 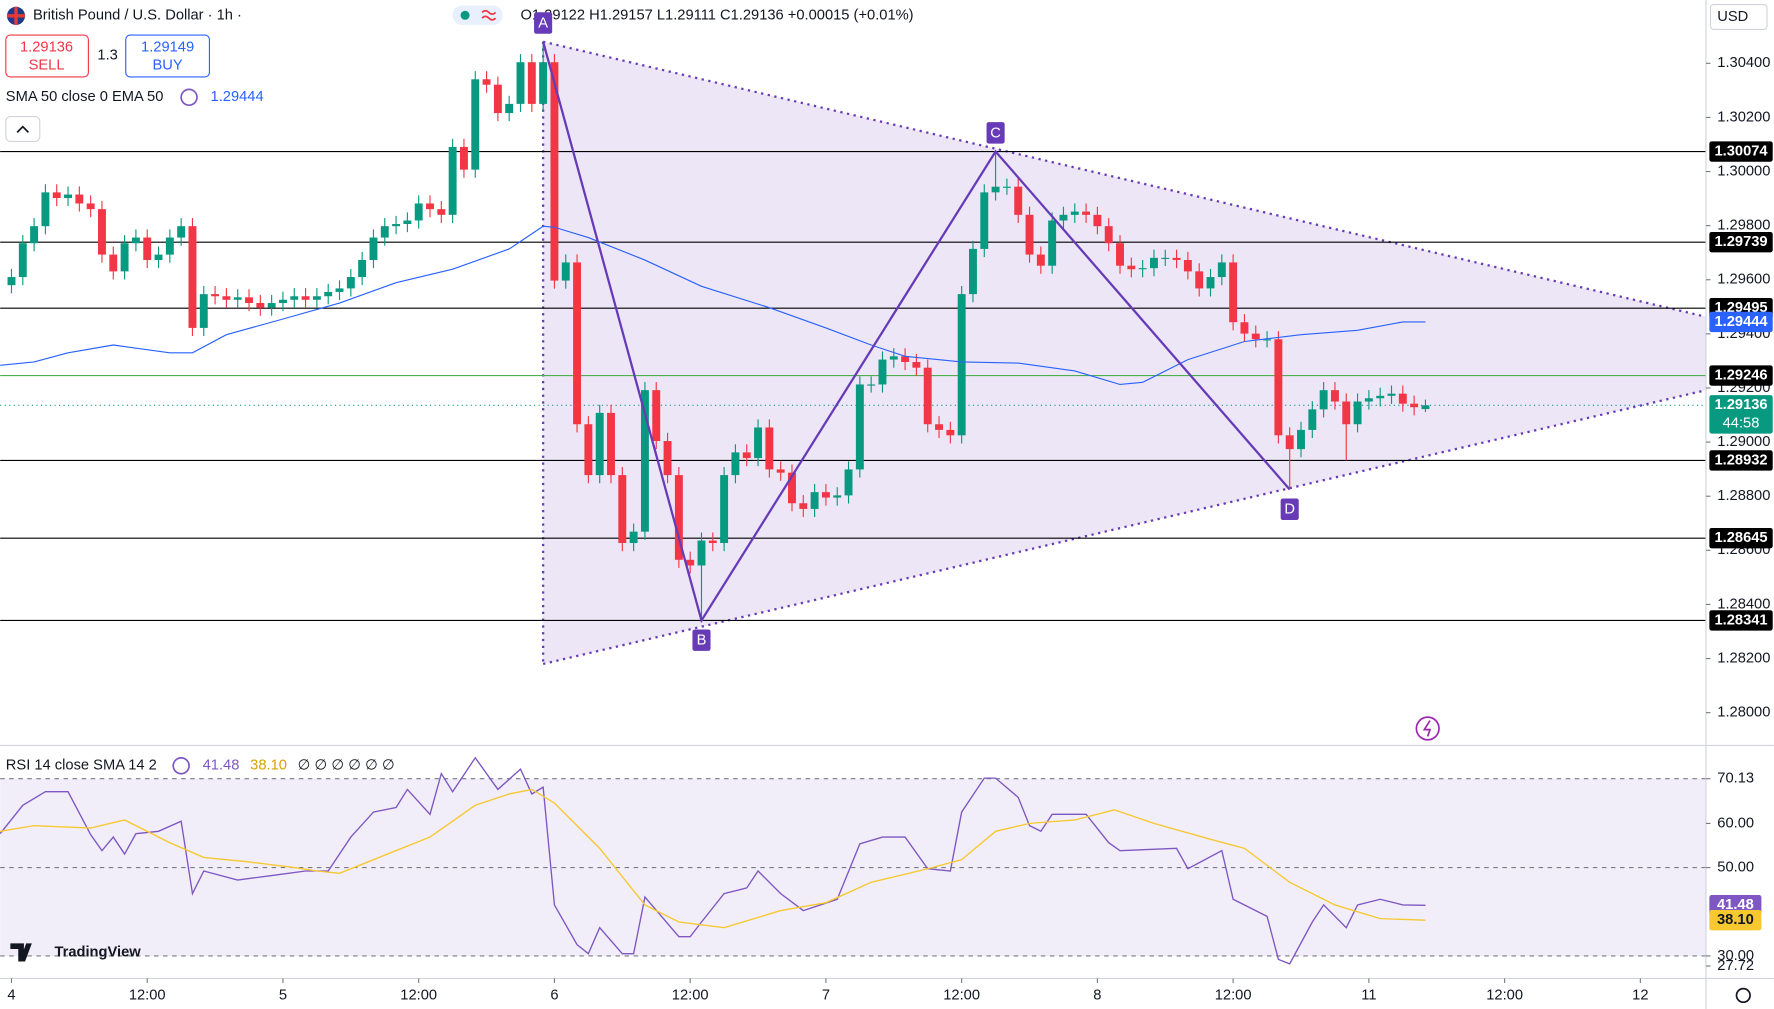 What do you see at coordinates (1735, 905) in the screenshot?
I see `rsi-value-label: 41.48` at bounding box center [1735, 905].